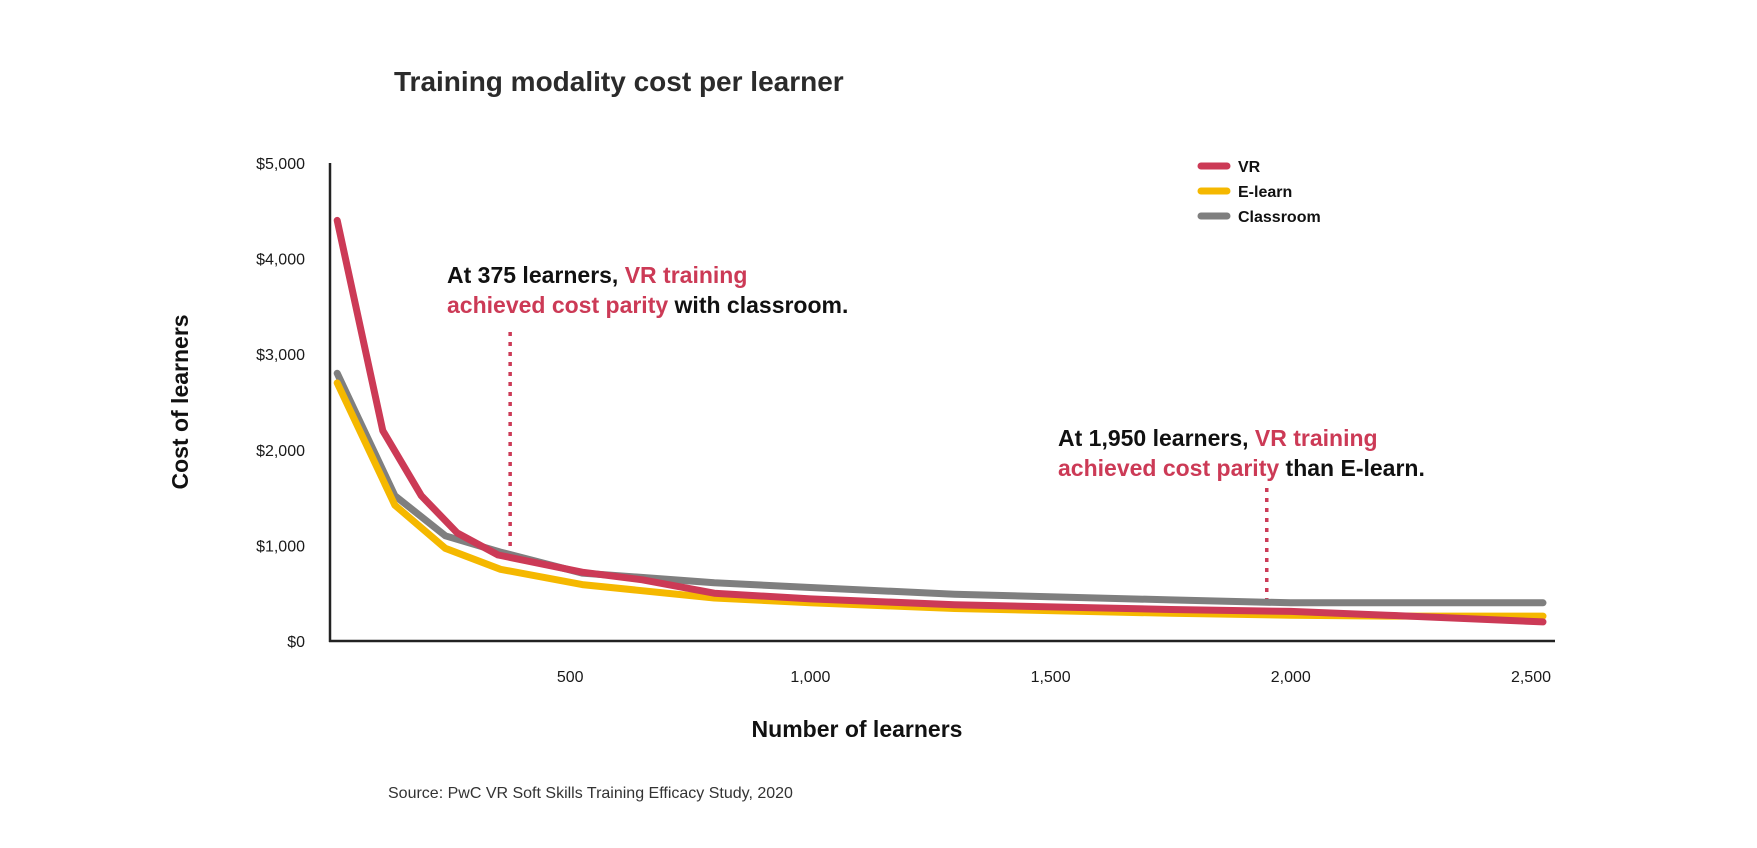  I want to click on y-tick-label: $0, so click(296, 642).